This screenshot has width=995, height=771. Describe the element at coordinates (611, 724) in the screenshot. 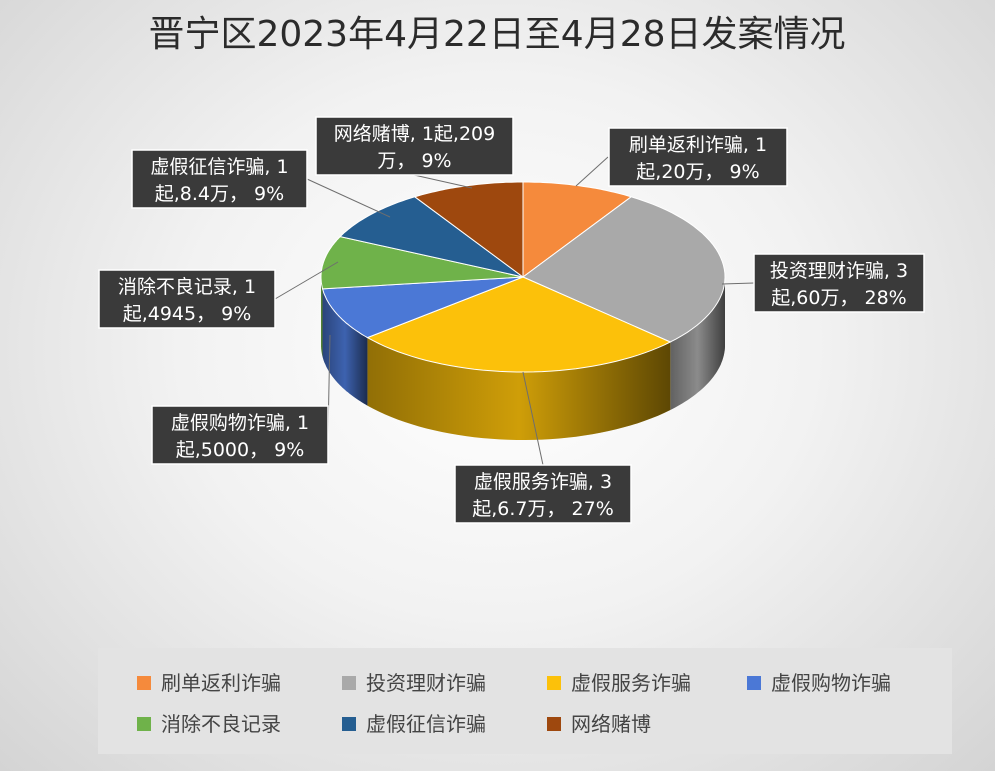

I see `legend-label: 网络赌博` at that location.